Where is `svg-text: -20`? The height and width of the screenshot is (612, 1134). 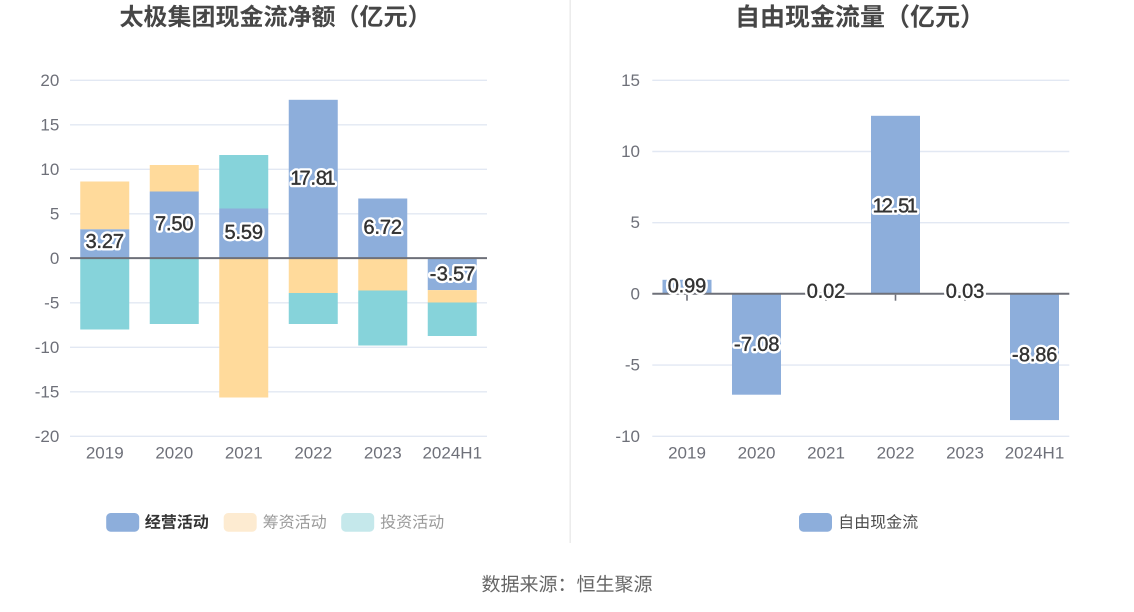 svg-text: -20 is located at coordinates (47, 436).